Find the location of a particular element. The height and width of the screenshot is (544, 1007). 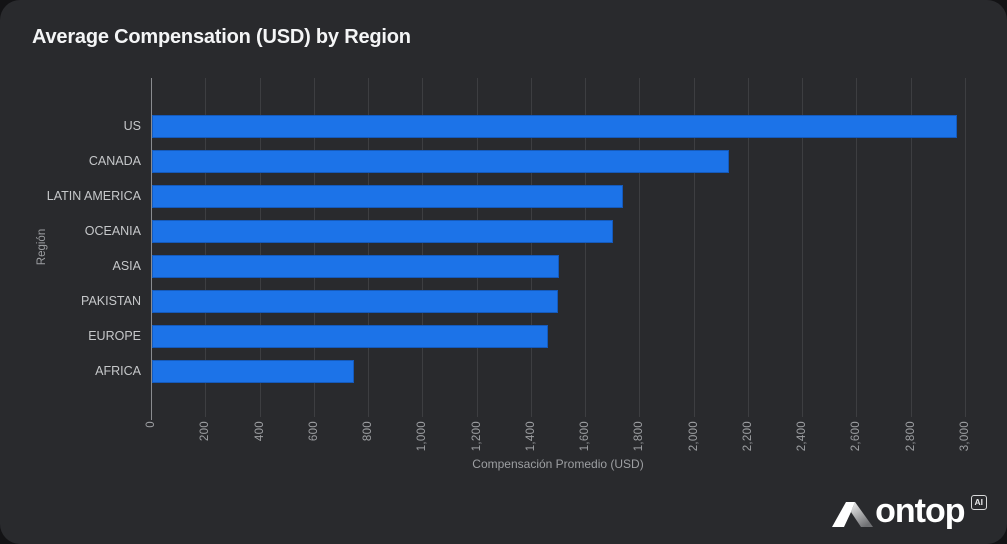

x-tick-label: 1,000 is located at coordinates (422, 436).